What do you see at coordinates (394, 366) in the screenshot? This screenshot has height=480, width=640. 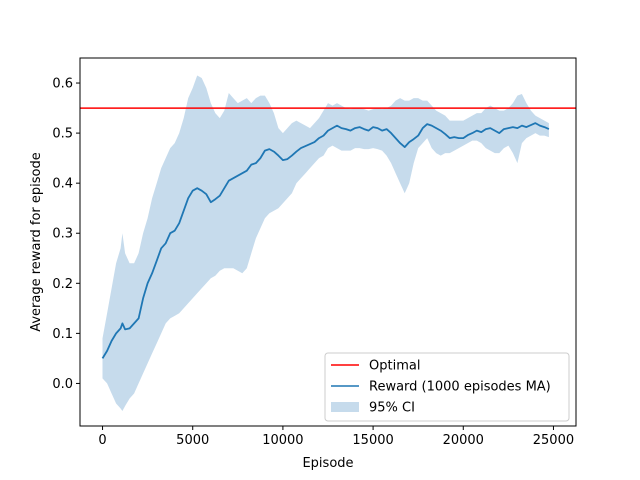 I see `legend-optimal-label: Optimal` at bounding box center [394, 366].